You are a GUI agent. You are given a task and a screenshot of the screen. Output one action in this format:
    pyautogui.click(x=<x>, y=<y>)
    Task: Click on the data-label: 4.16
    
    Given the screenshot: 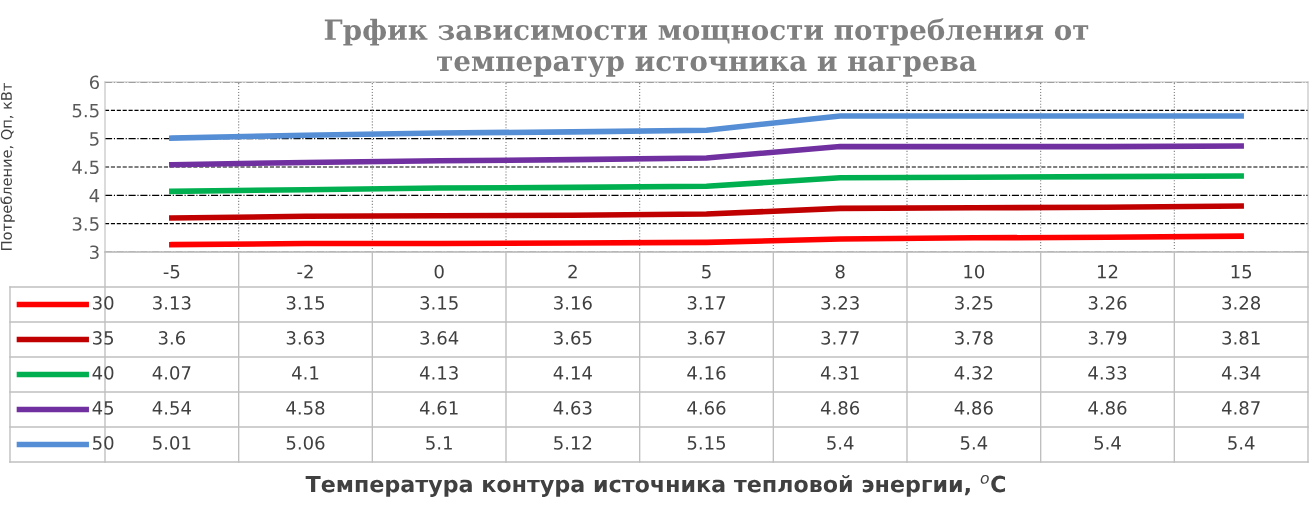 What is the action you would take?
    pyautogui.click(x=706, y=373)
    